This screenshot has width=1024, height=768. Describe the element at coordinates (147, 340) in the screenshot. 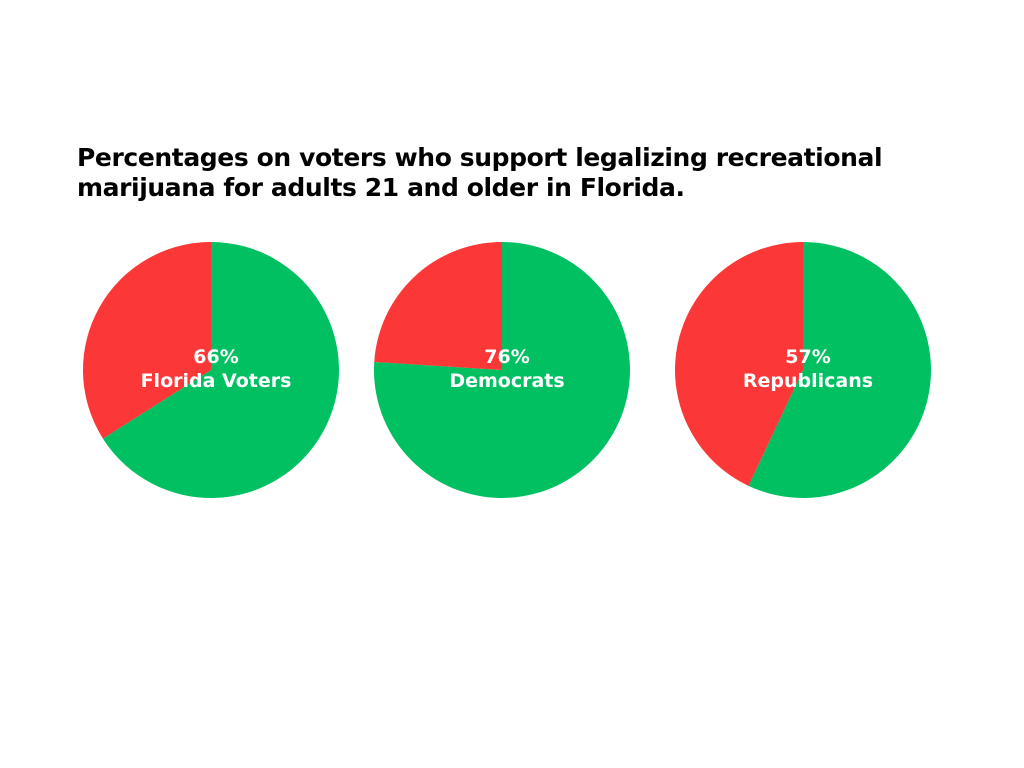

I see `pie-slice-florida-voters-other` at that location.